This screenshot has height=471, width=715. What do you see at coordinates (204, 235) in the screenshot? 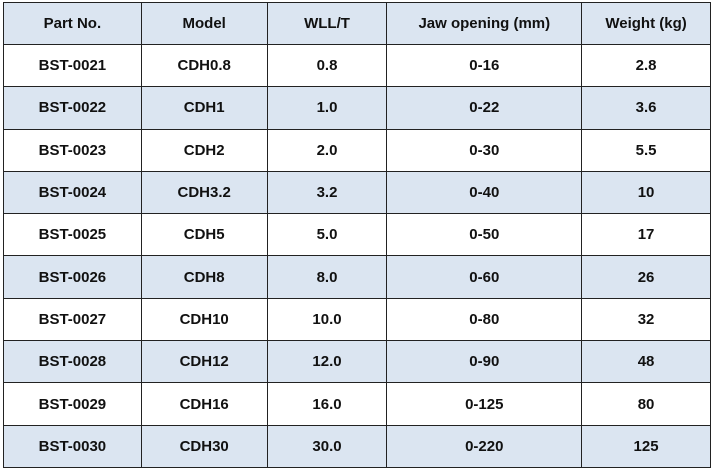
I see `table-cell: CDH5` at bounding box center [204, 235].